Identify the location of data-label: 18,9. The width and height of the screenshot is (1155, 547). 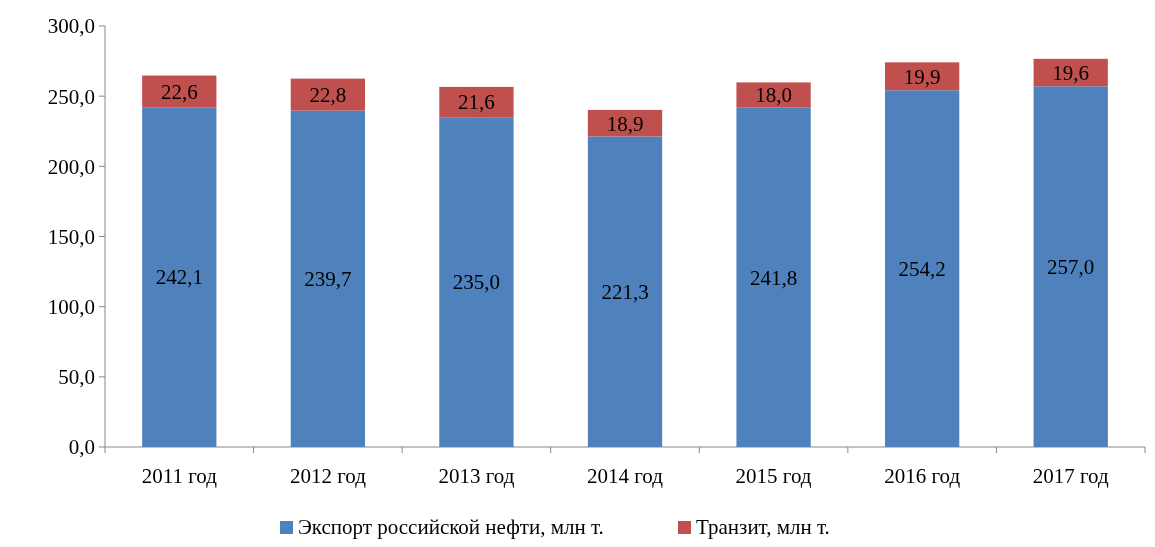
(625, 123).